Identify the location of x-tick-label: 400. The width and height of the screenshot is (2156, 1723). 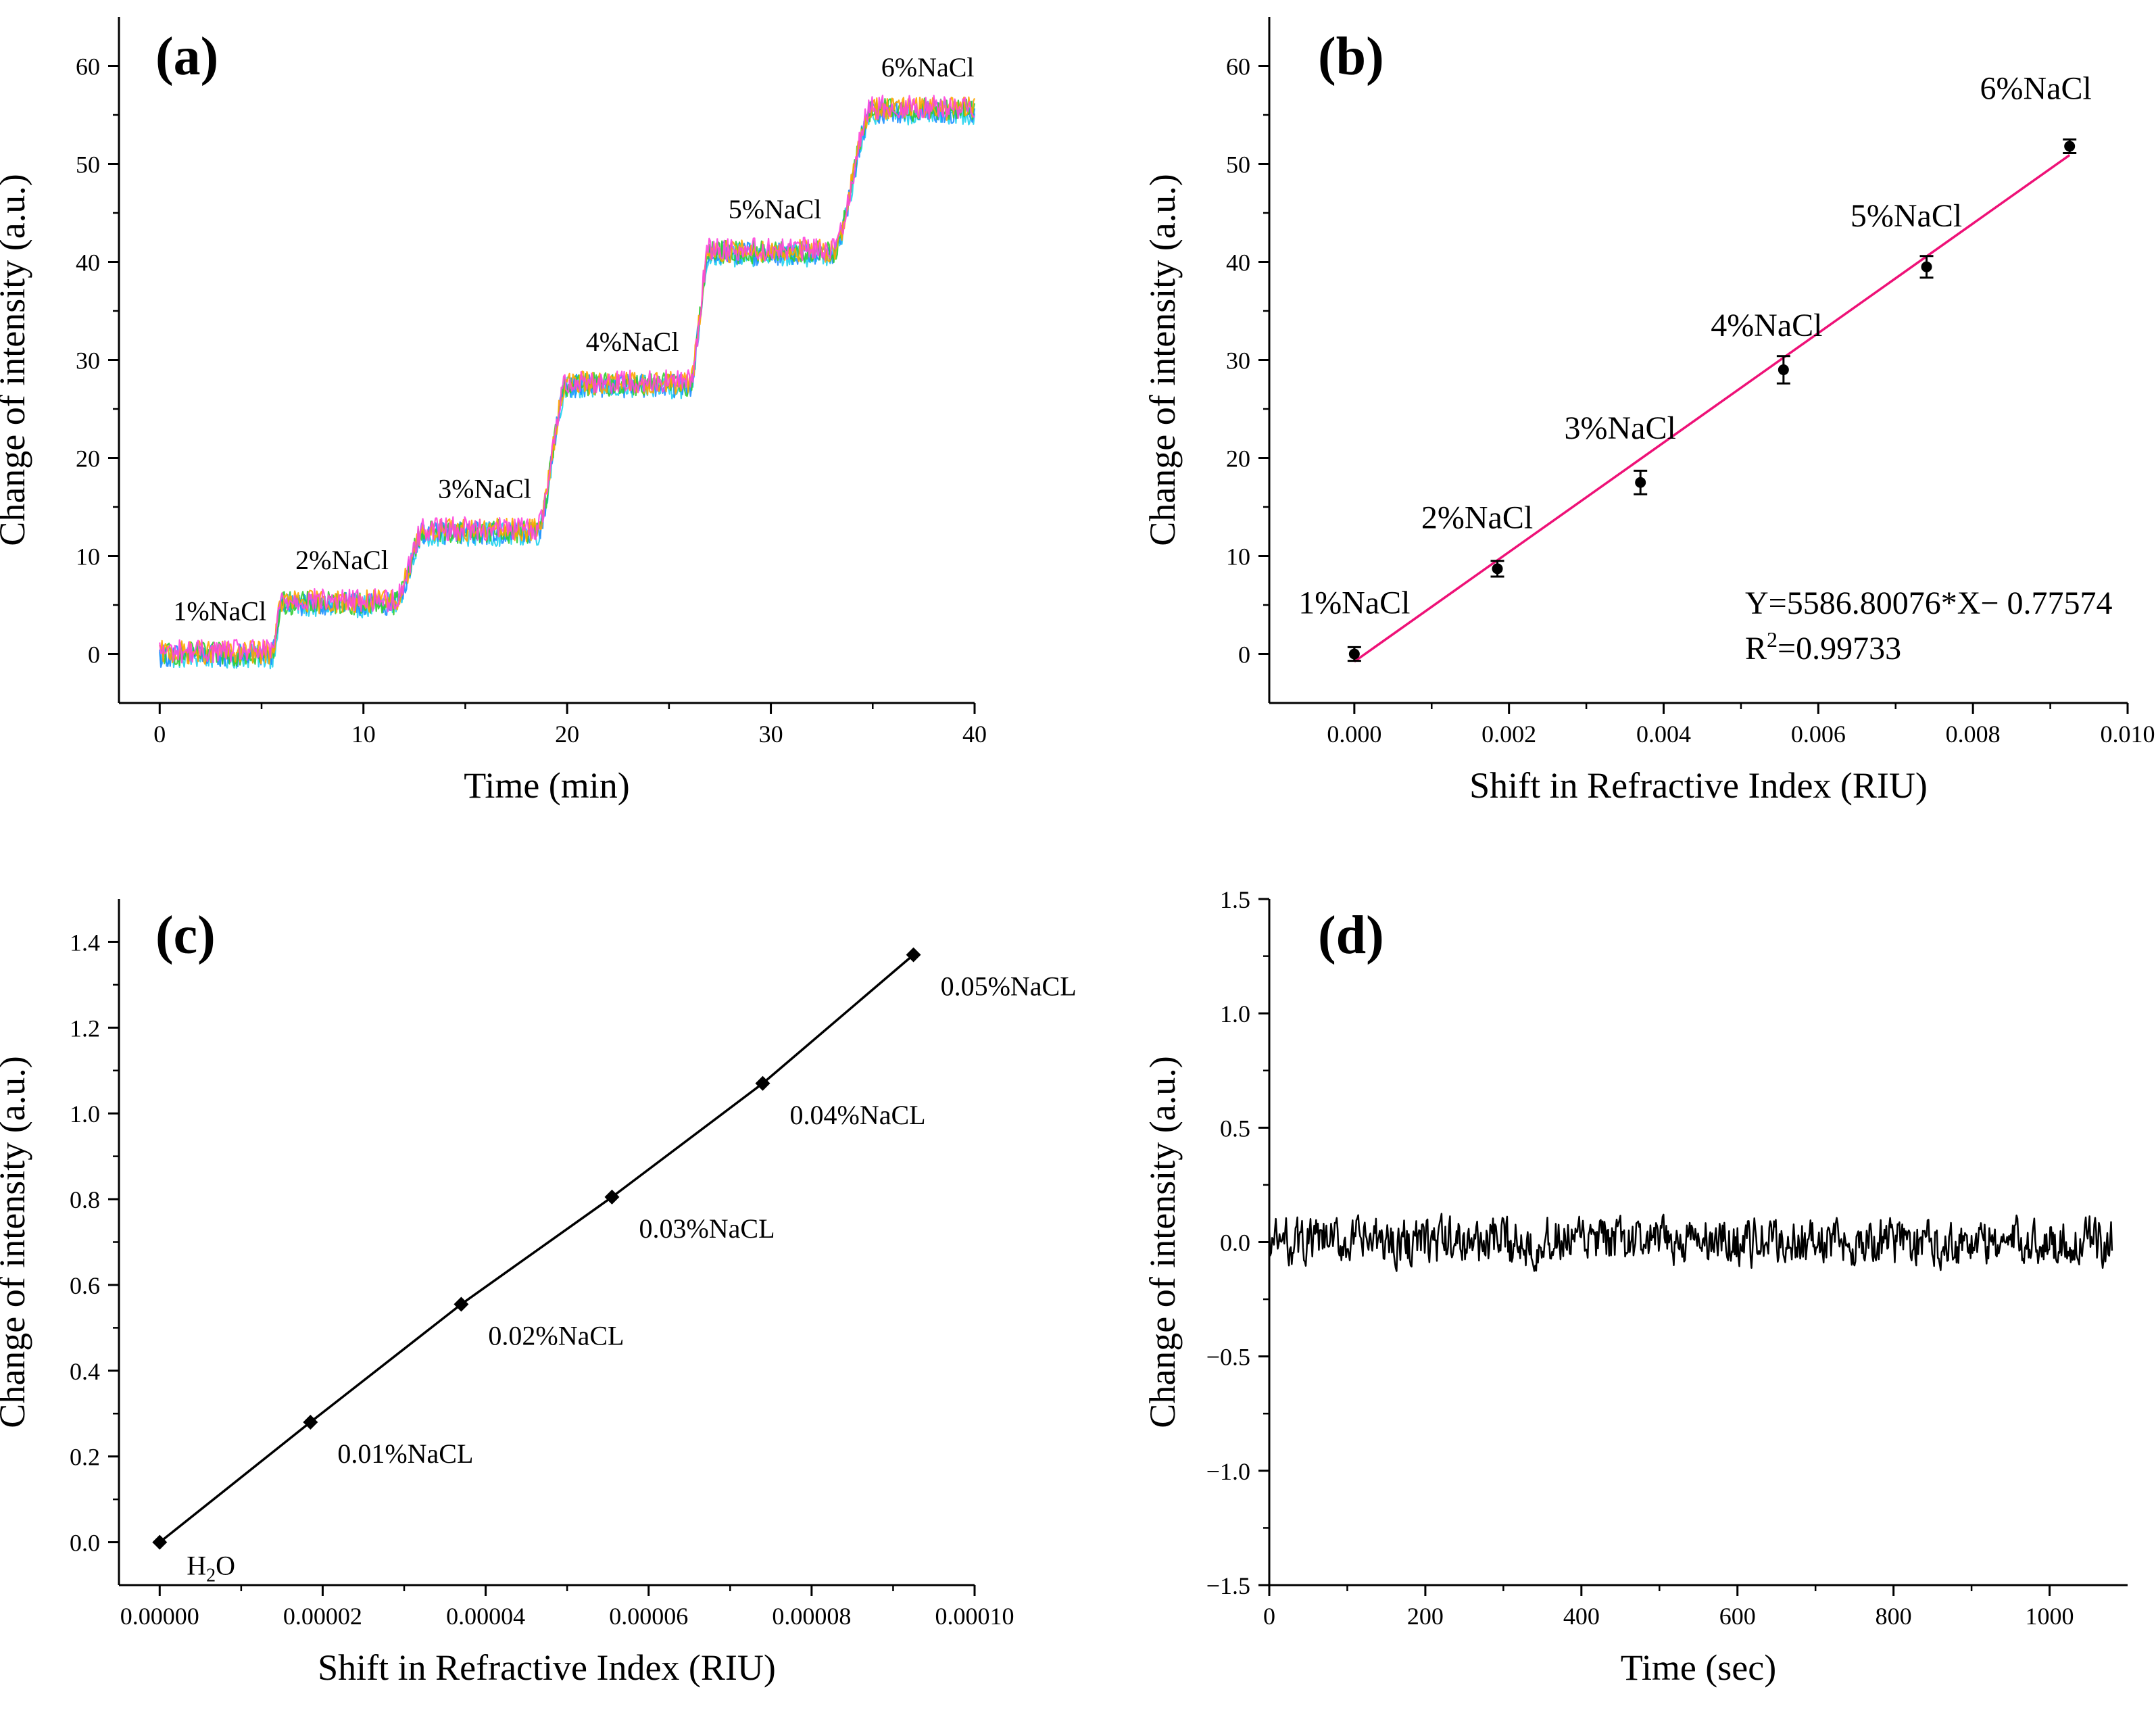
(1582, 1616).